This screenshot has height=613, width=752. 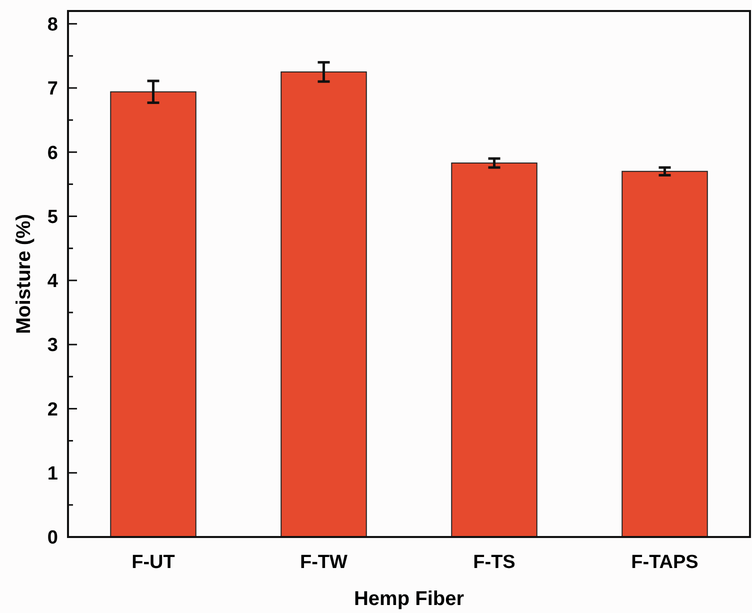 I want to click on x-tick-label: F-TAPS, so click(x=664, y=562).